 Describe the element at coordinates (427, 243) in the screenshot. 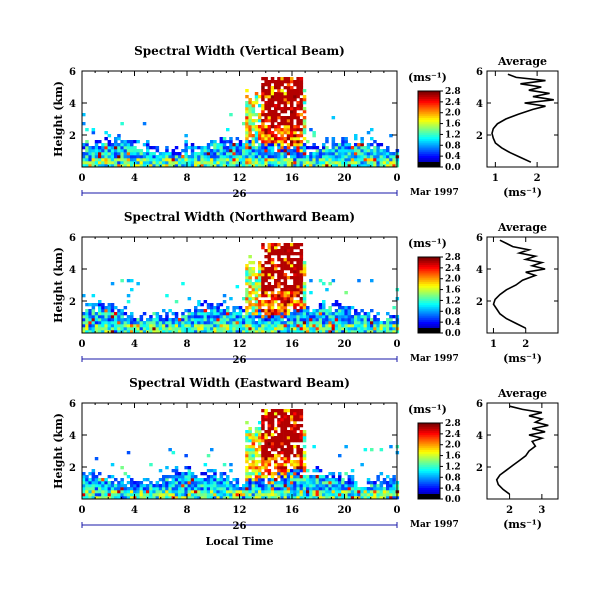

I see `colorbar-unit: (ms⁻¹)` at that location.